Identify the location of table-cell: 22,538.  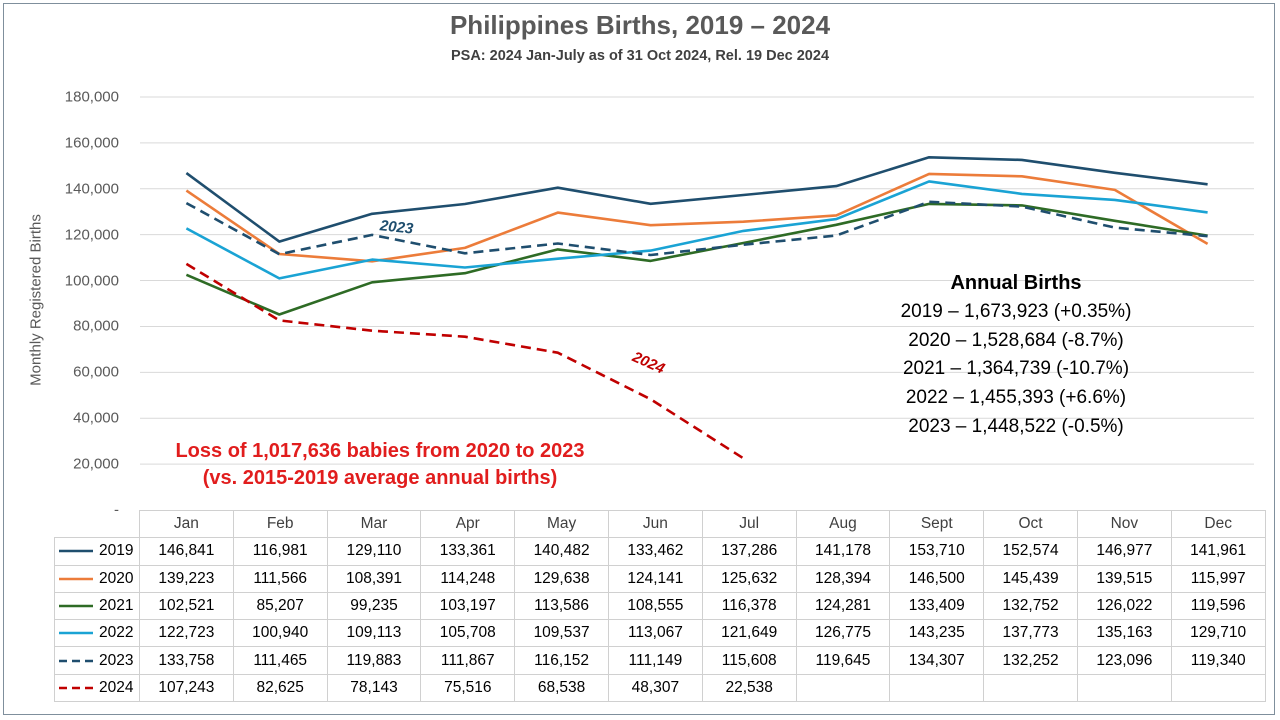
(749, 688).